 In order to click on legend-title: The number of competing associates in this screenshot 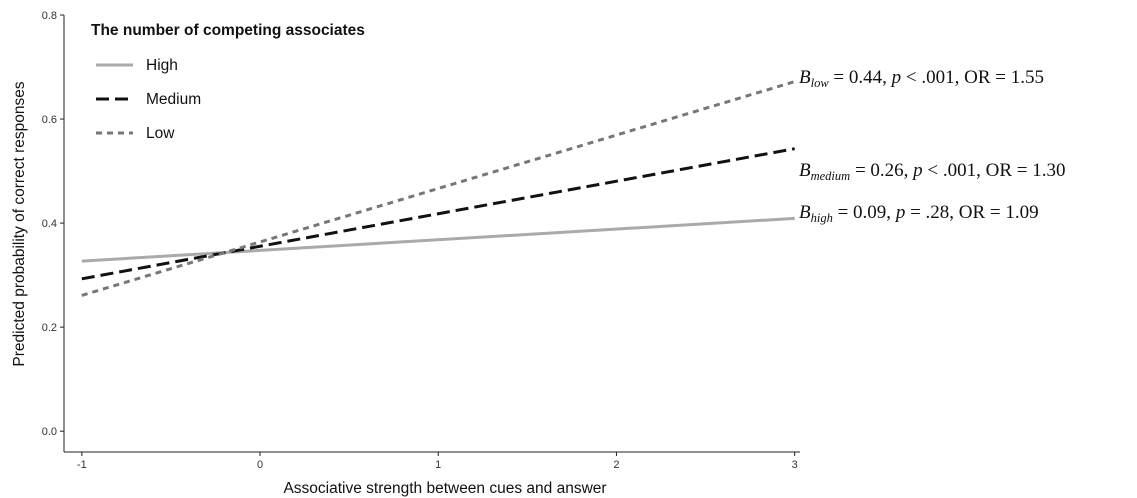, I will do `click(228, 30)`.